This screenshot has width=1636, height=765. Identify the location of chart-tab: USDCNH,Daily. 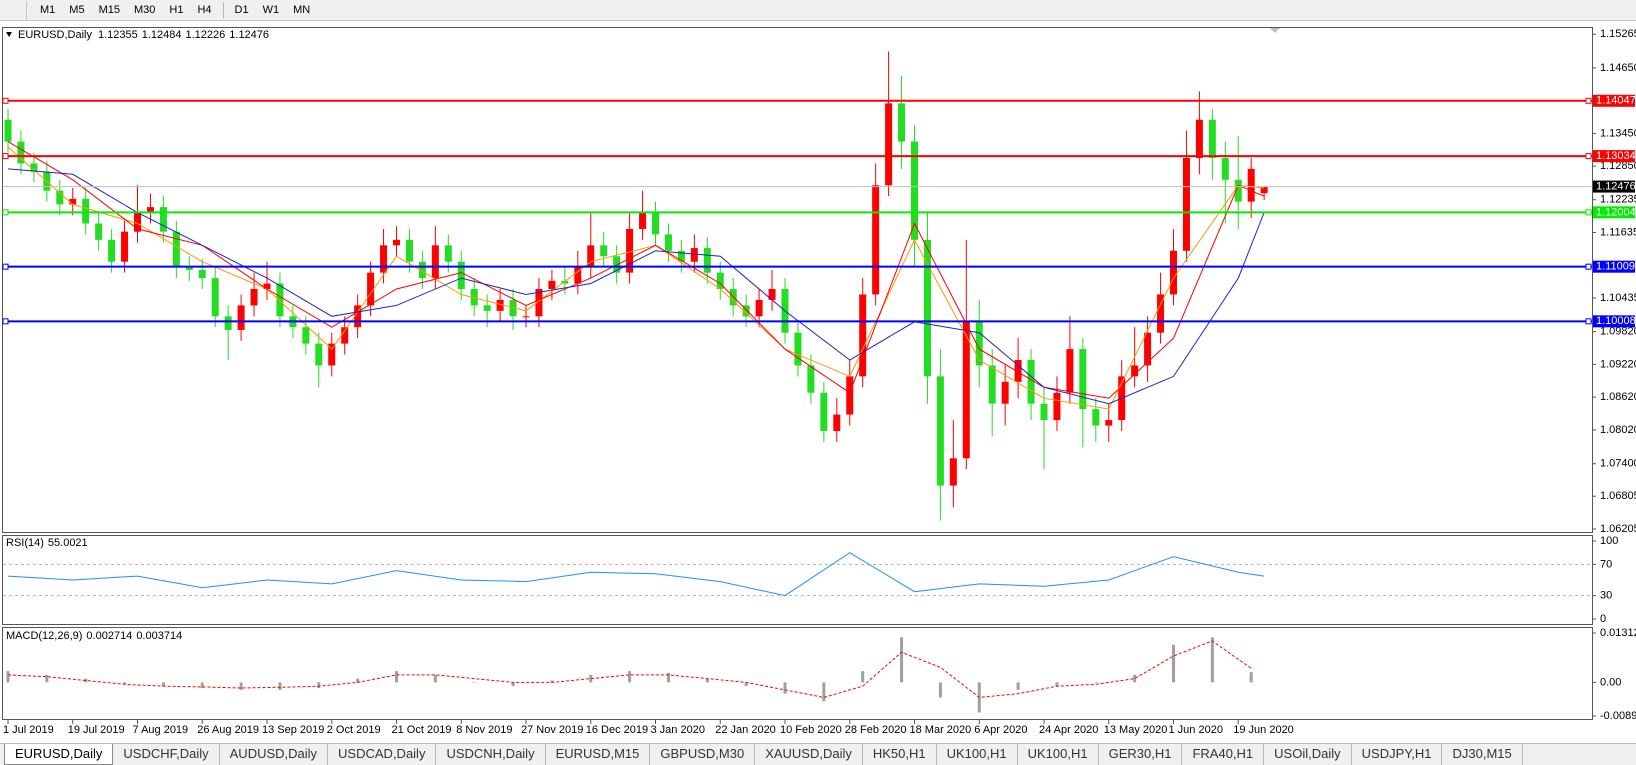
(491, 754).